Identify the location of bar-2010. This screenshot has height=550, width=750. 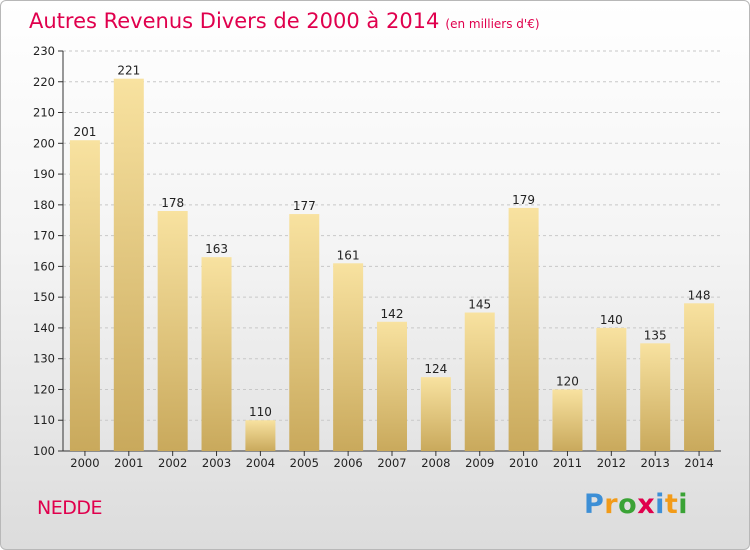
(523, 329).